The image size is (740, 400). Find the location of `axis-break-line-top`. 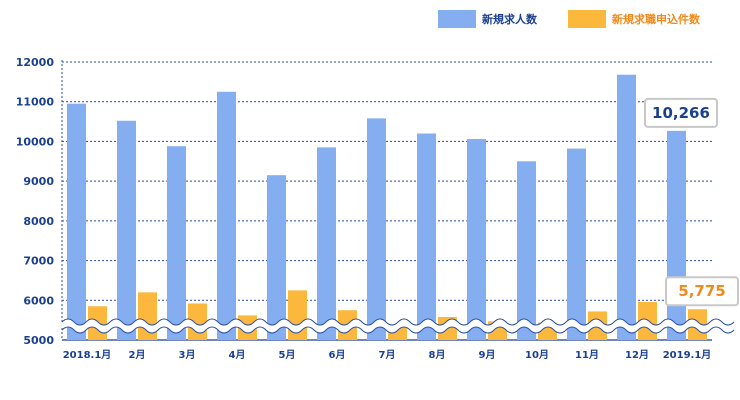

axis-break-line-top is located at coordinates (398, 322).